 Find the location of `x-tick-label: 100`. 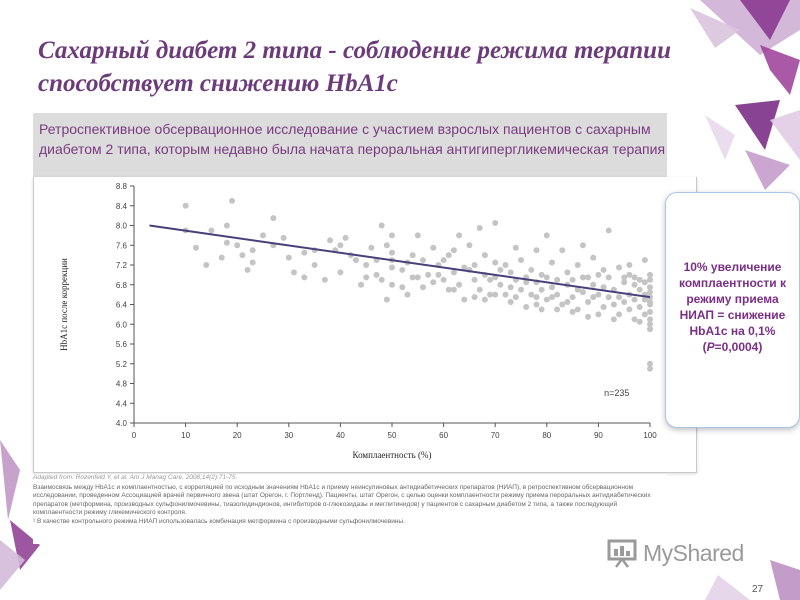

x-tick-label: 100 is located at coordinates (650, 435).